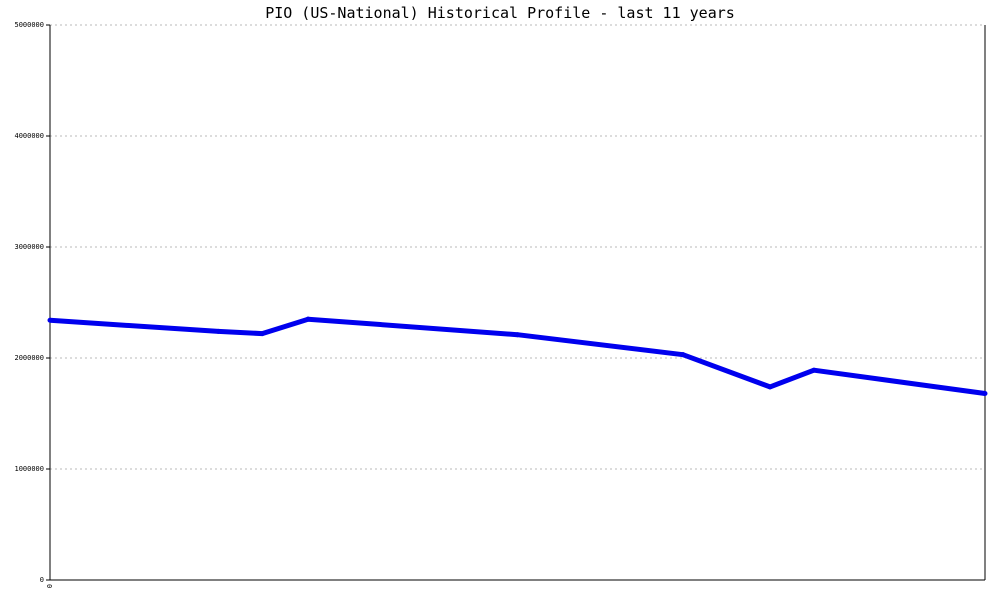  What do you see at coordinates (29, 247) in the screenshot?
I see `y-tick-label: 3000000` at bounding box center [29, 247].